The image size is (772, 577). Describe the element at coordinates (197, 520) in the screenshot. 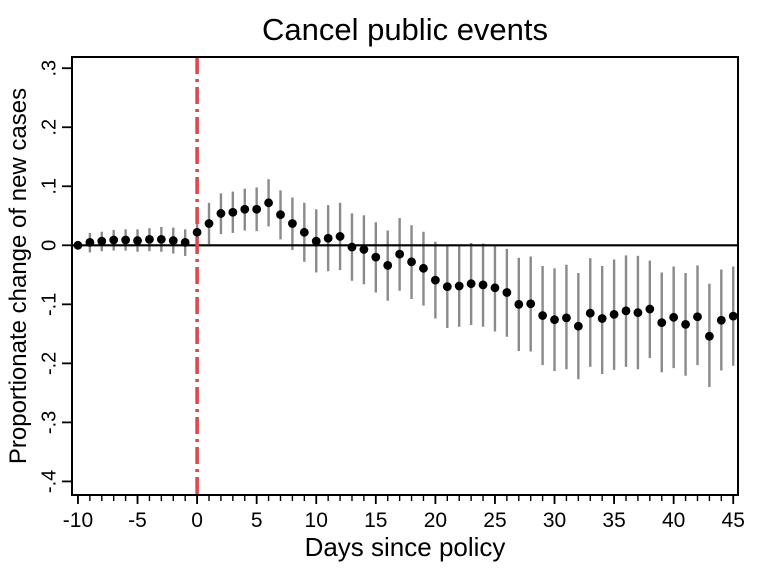

I see `x-tick-label: 0` at that location.